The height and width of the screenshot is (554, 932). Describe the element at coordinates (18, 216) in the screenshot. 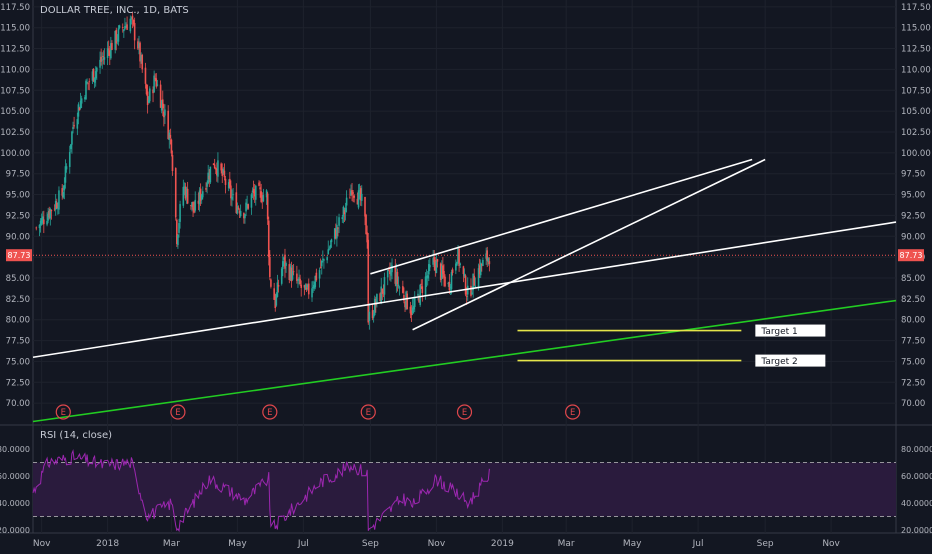

I see `y-tick-label-left: 92.50` at that location.